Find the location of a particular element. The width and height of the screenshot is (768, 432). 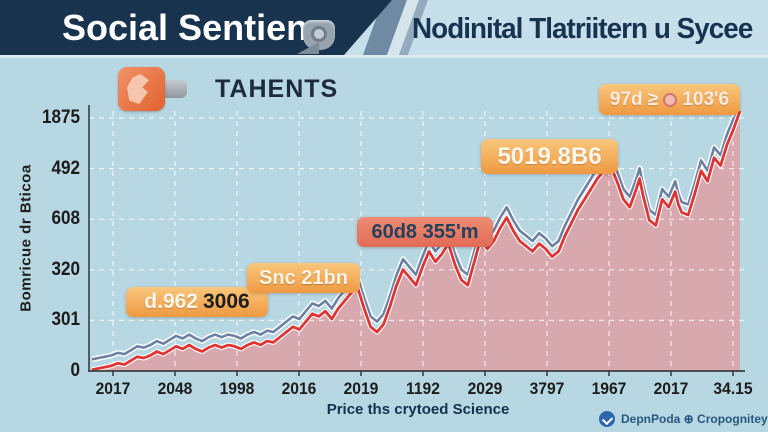

plug-icon is located at coordinates (141, 89).